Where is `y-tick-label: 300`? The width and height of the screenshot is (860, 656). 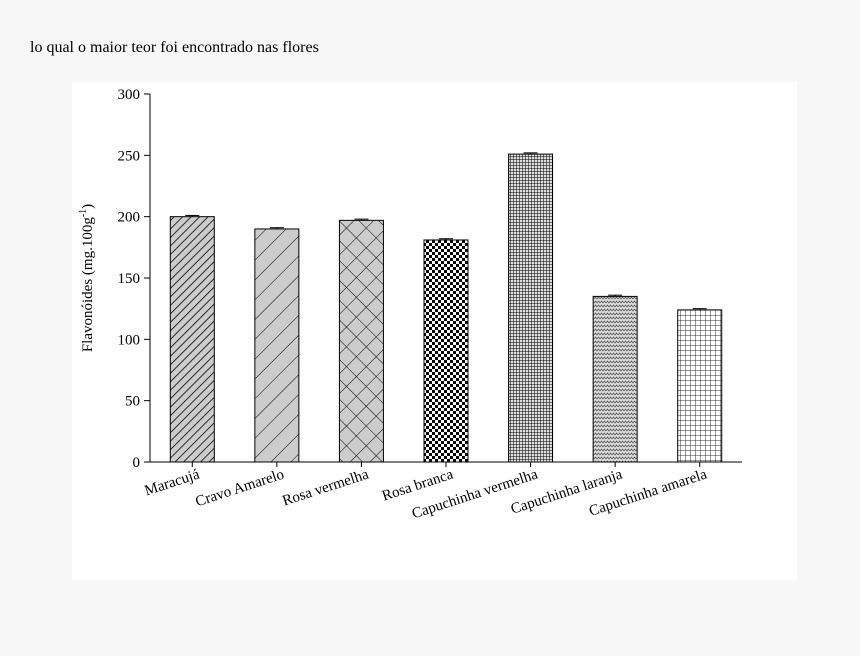 y-tick-label: 300 is located at coordinates (129, 95).